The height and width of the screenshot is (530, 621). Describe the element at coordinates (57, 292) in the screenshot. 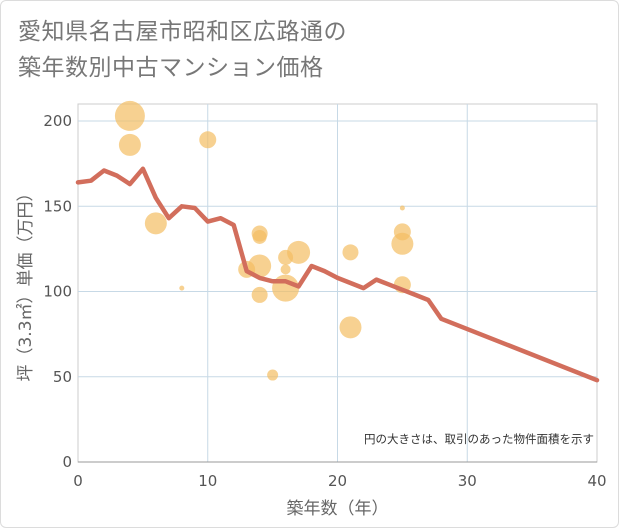

I see `y-tick-label: 100` at that location.